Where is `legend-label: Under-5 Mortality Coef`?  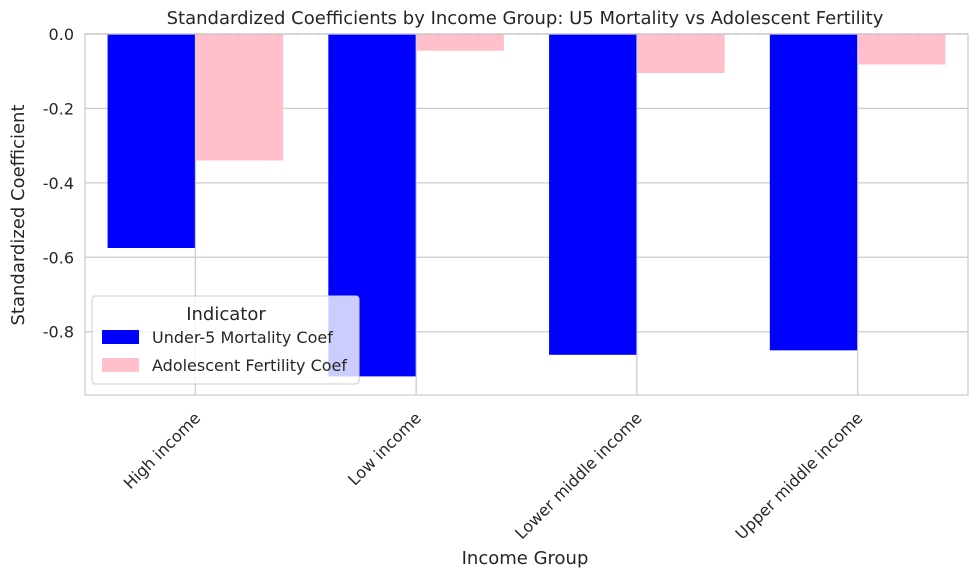
legend-label: Under-5 Mortality Coef is located at coordinates (242, 337).